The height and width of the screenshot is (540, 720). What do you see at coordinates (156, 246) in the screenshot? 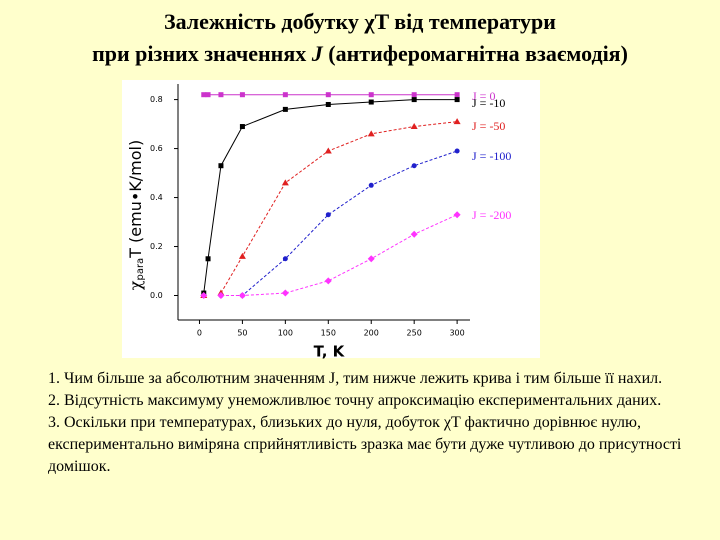
I see `y-tick-label: 0.2` at bounding box center [156, 246].